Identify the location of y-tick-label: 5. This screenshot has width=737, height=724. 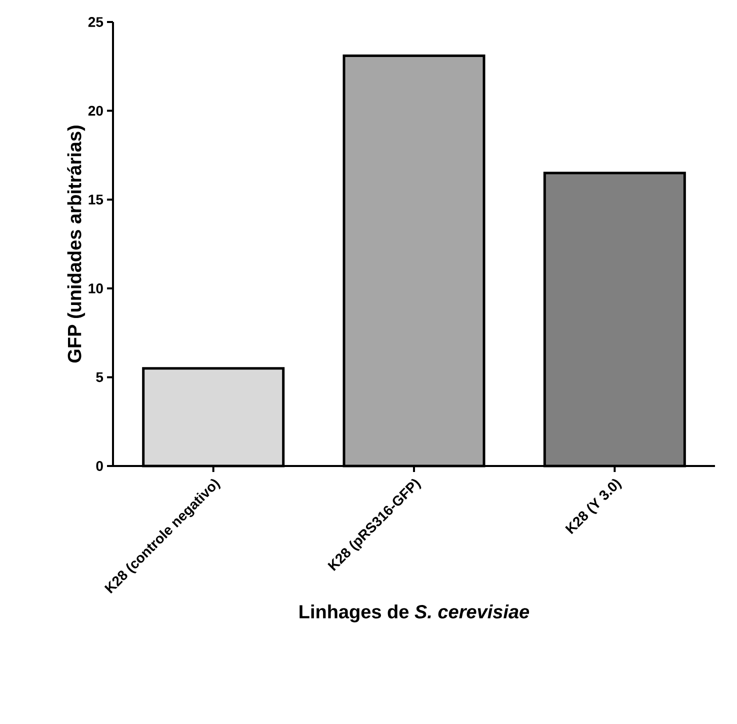
(100, 377).